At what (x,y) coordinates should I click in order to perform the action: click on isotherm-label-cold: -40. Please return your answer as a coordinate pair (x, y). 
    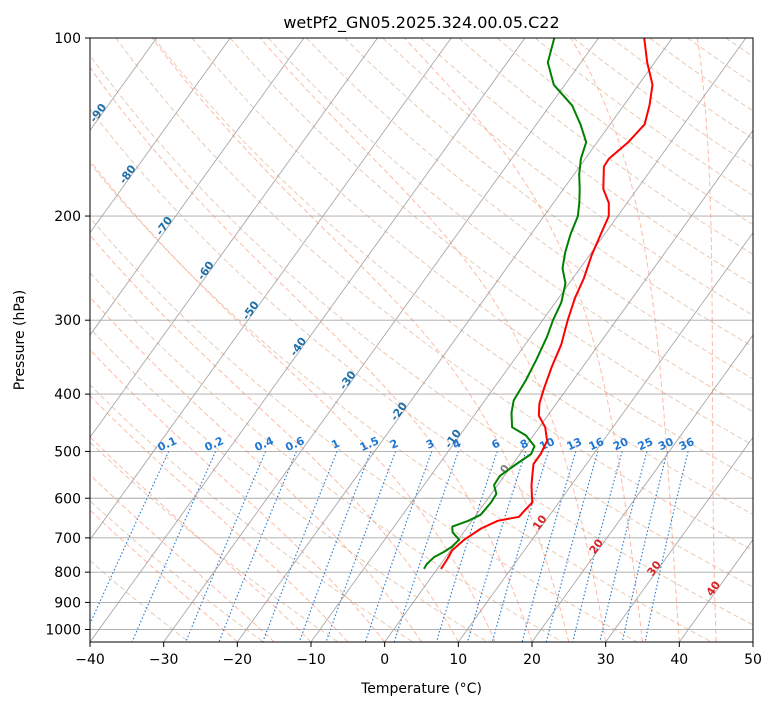
    Looking at the image, I should click on (298, 347).